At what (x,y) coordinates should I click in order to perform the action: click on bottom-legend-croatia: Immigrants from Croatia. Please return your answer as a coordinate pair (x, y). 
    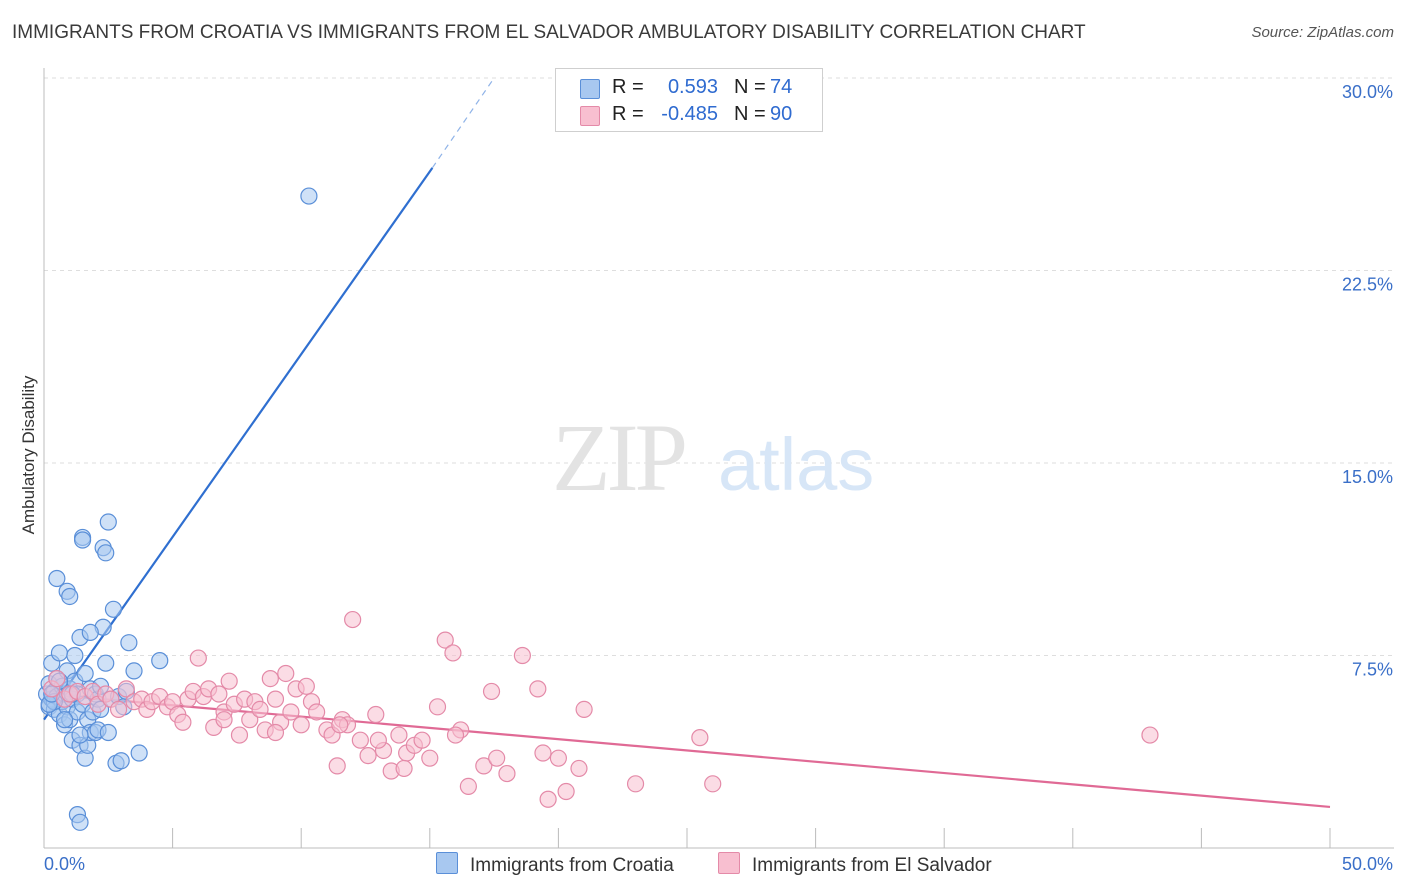
    Looking at the image, I should click on (555, 864).